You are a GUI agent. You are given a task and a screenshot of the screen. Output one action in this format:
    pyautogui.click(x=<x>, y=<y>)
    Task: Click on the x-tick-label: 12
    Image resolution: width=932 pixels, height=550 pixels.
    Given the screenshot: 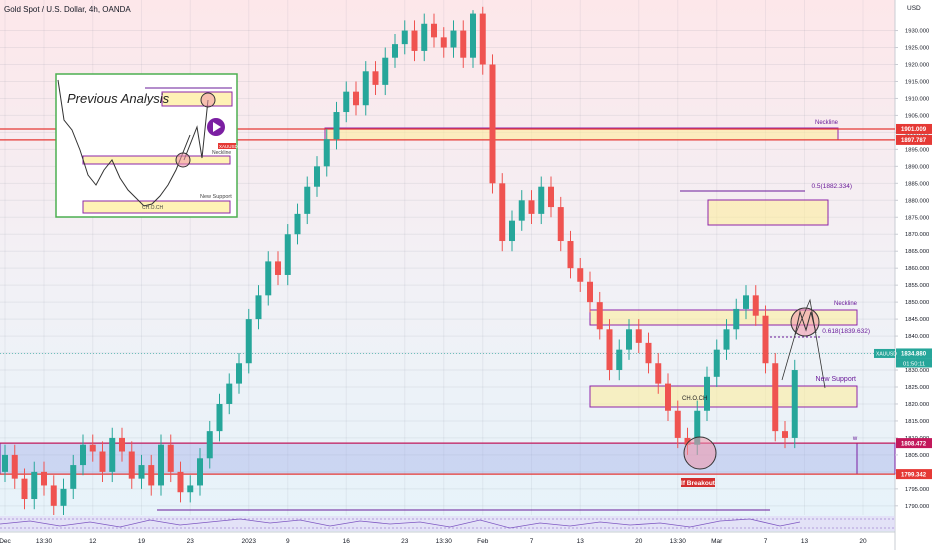 What is the action you would take?
    pyautogui.click(x=93, y=541)
    